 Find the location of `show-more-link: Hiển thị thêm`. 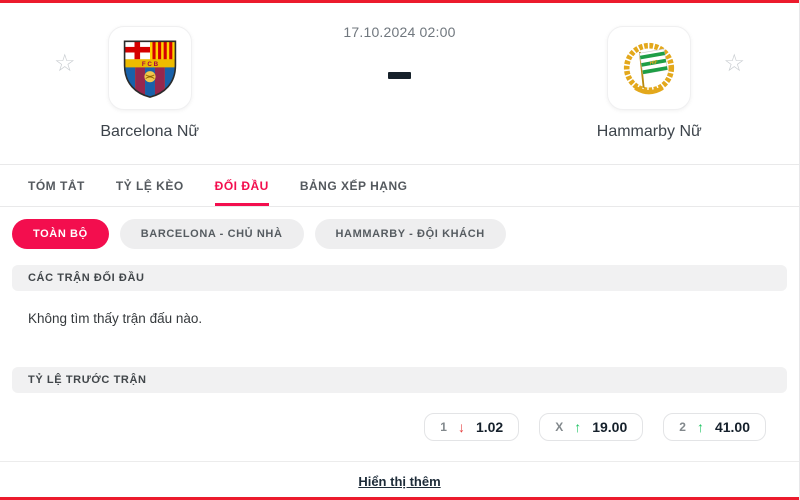

show-more-link: Hiển thị thêm is located at coordinates (399, 481).